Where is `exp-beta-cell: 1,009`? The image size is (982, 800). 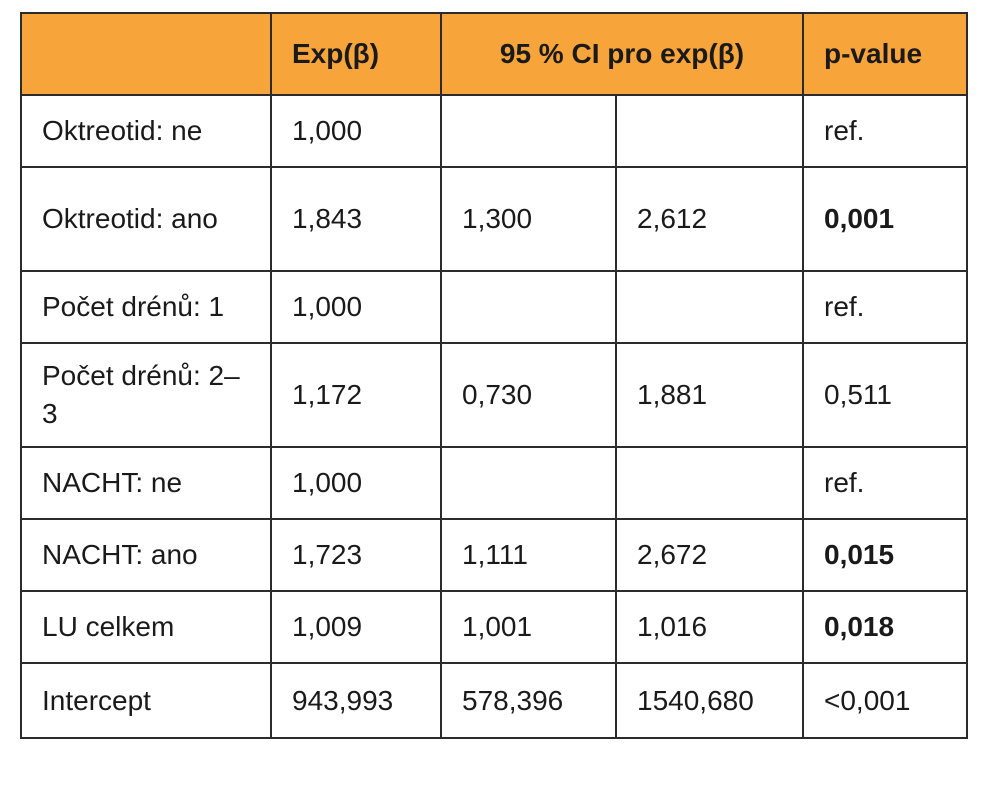 exp-beta-cell: 1,009 is located at coordinates (356, 627).